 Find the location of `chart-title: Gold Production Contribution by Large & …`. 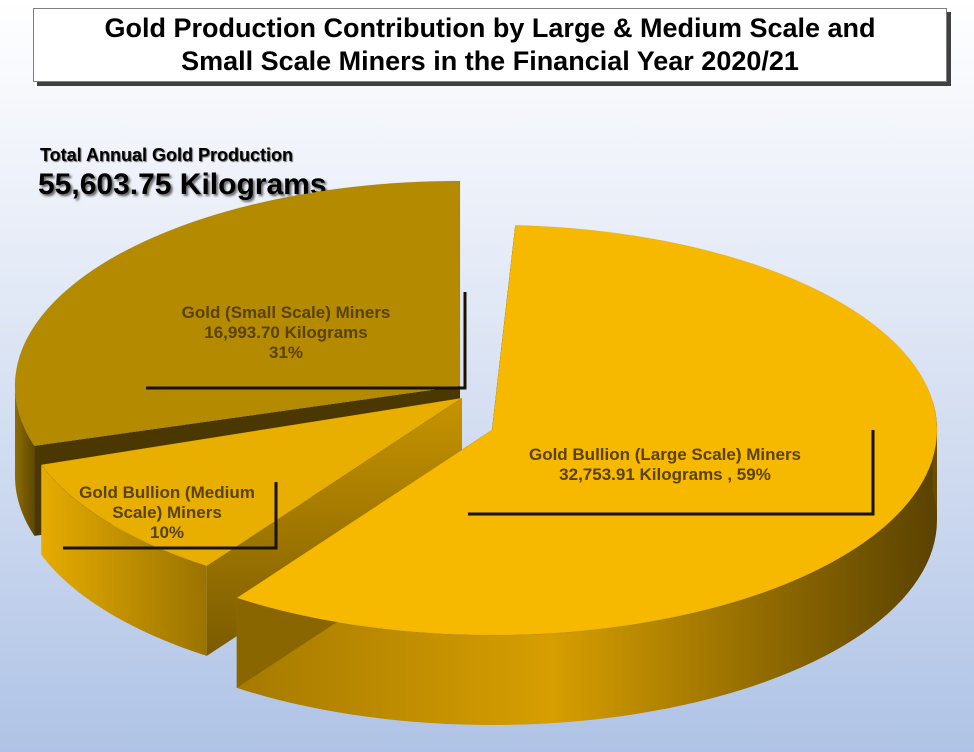

chart-title: Gold Production Contribution by Large & … is located at coordinates (490, 44).